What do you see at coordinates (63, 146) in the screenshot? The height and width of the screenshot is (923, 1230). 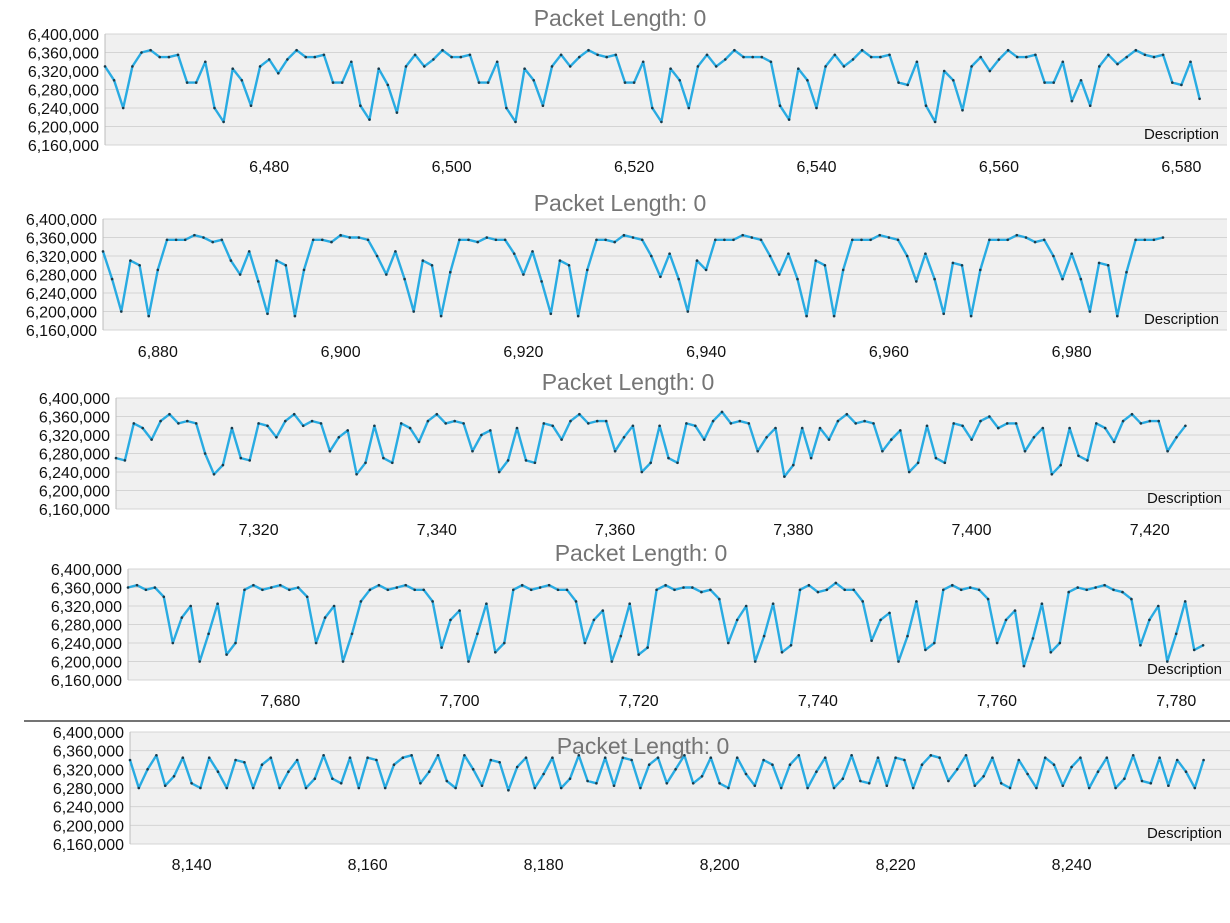 I see `y-tick-label: 6,160,000` at bounding box center [63, 146].